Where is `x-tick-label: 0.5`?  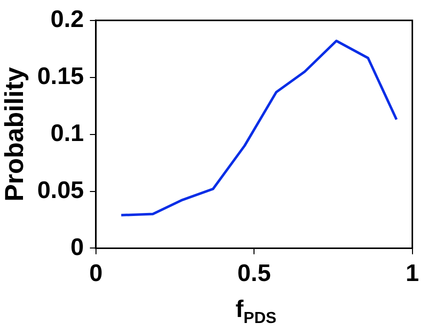 x-tick-label: 0.5 is located at coordinates (254, 274).